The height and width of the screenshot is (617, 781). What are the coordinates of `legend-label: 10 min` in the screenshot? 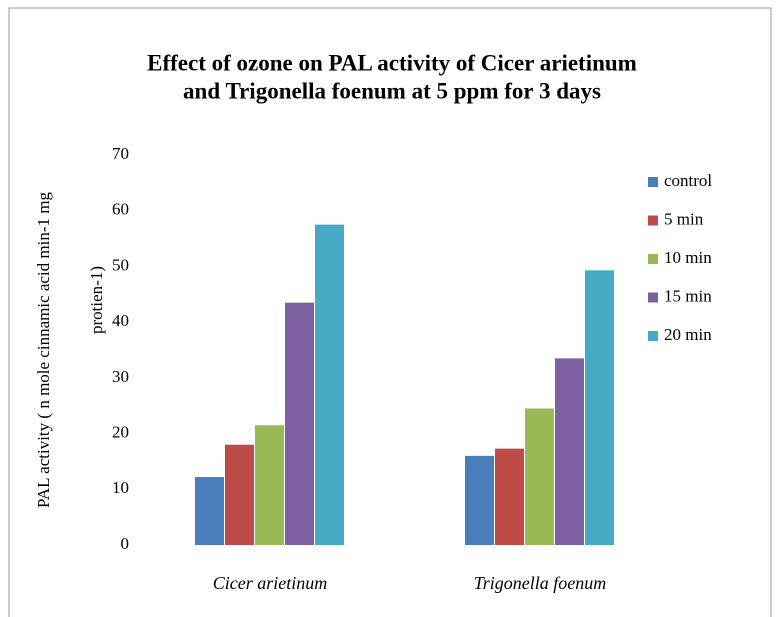 It's located at (688, 257).